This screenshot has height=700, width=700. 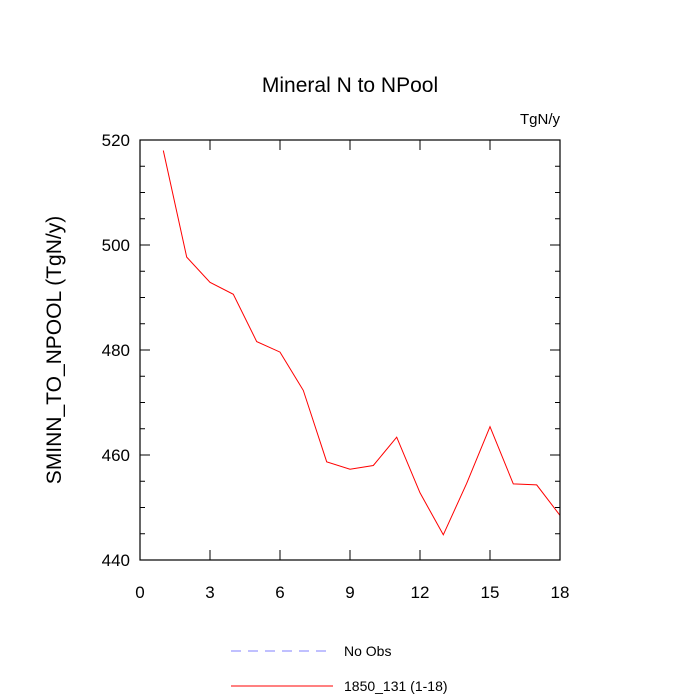 I want to click on x-tick-label: 6, so click(x=279, y=592).